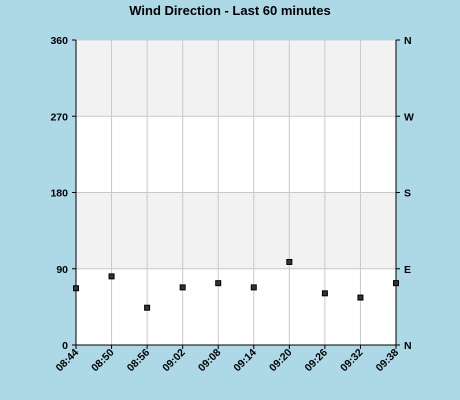  Describe the element at coordinates (139, 361) in the screenshot. I see `x-tick-label: 08:56` at that location.